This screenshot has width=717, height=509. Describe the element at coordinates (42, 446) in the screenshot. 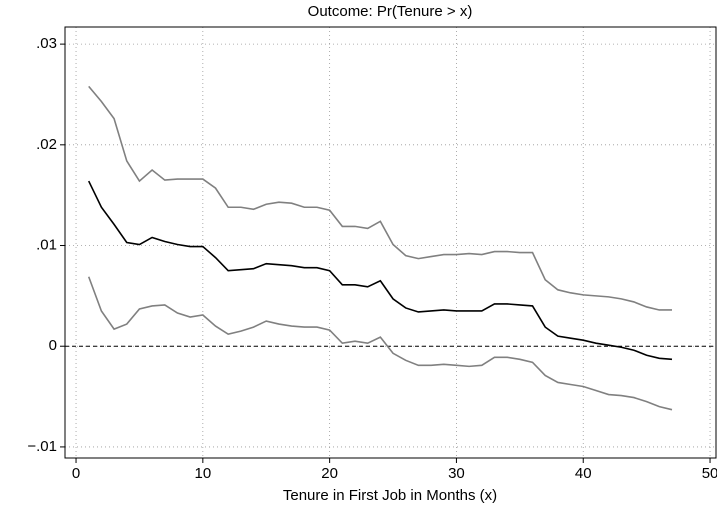

I see `y-tick-label: −.01` at that location.